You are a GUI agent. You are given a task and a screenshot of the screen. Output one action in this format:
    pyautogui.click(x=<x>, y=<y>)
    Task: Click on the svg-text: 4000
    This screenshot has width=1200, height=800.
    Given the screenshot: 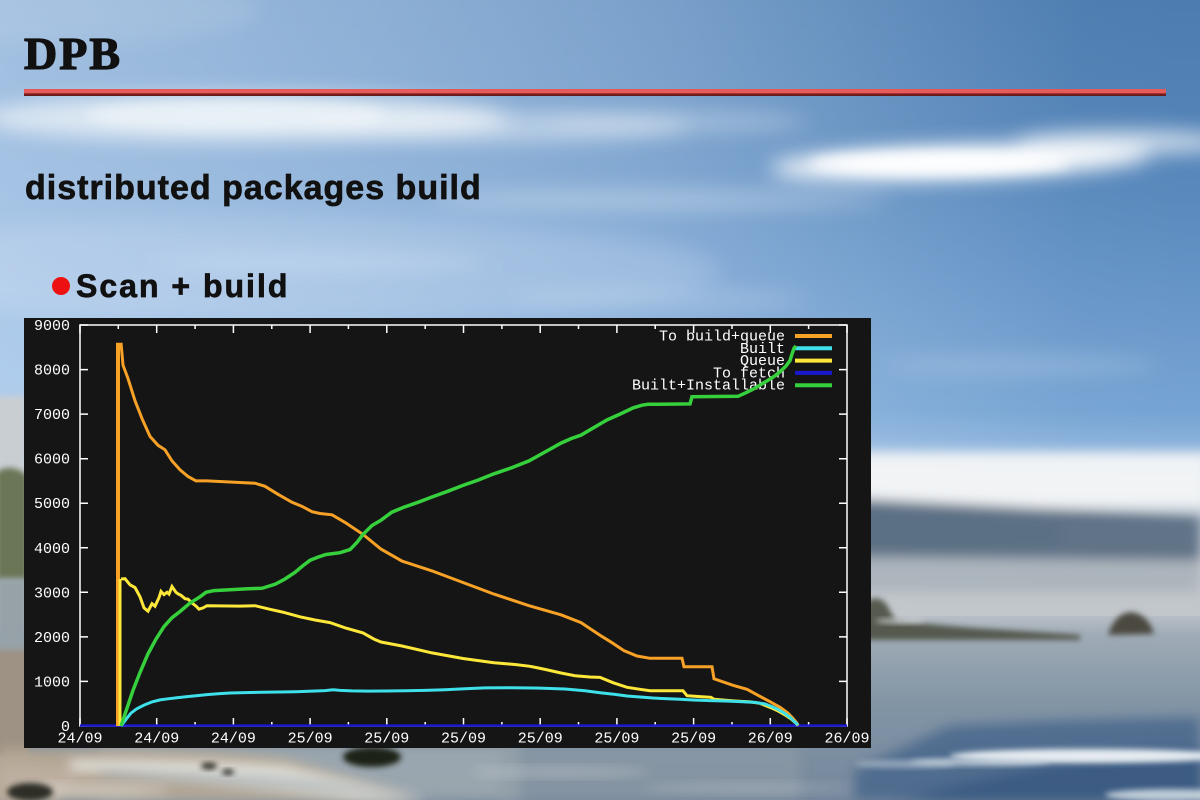 What is the action you would take?
    pyautogui.click(x=52, y=549)
    